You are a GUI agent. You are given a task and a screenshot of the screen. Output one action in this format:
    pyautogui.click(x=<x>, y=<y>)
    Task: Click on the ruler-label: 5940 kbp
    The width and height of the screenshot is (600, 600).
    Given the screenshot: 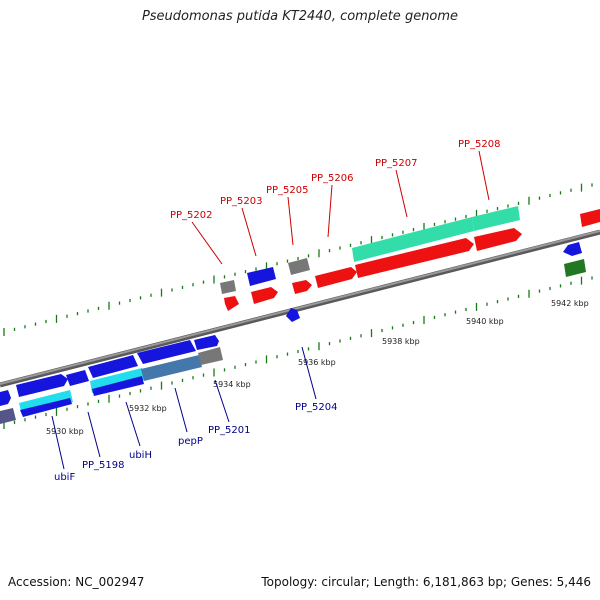 What is the action you would take?
    pyautogui.click(x=485, y=321)
    